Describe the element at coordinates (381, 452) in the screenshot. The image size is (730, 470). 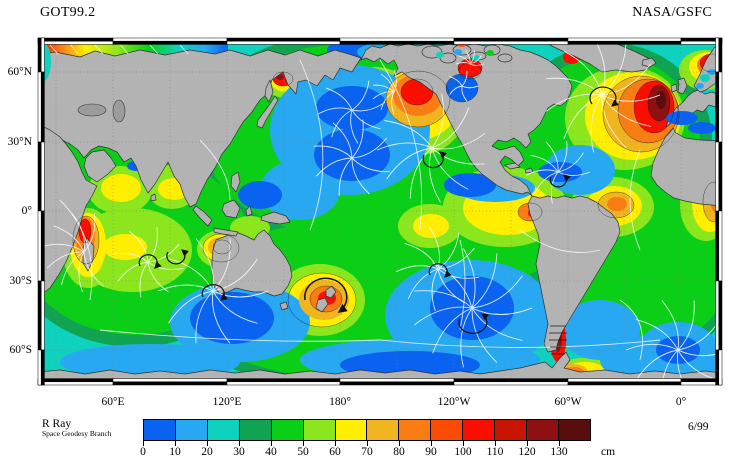
I see `colorbar-scale: 0 10 20 30 40 50 60 70 80 90 100 110 120 130 cm` at that location.